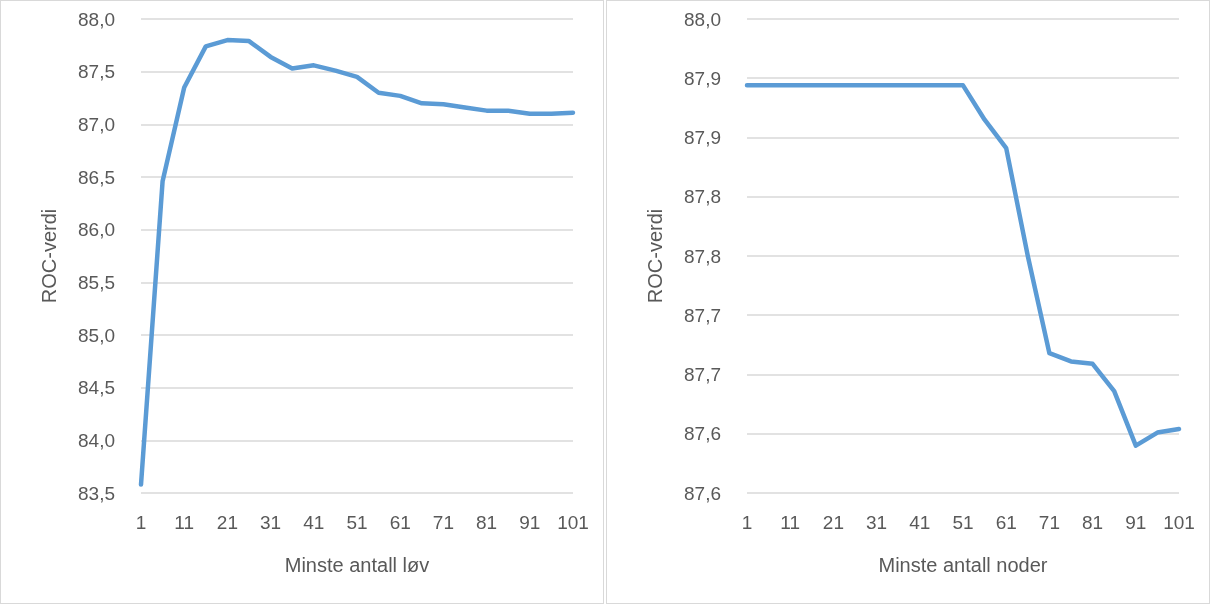 Image resolution: width=1212 pixels, height=608 pixels. I want to click on y-tick-label: 86,5, so click(96, 177).